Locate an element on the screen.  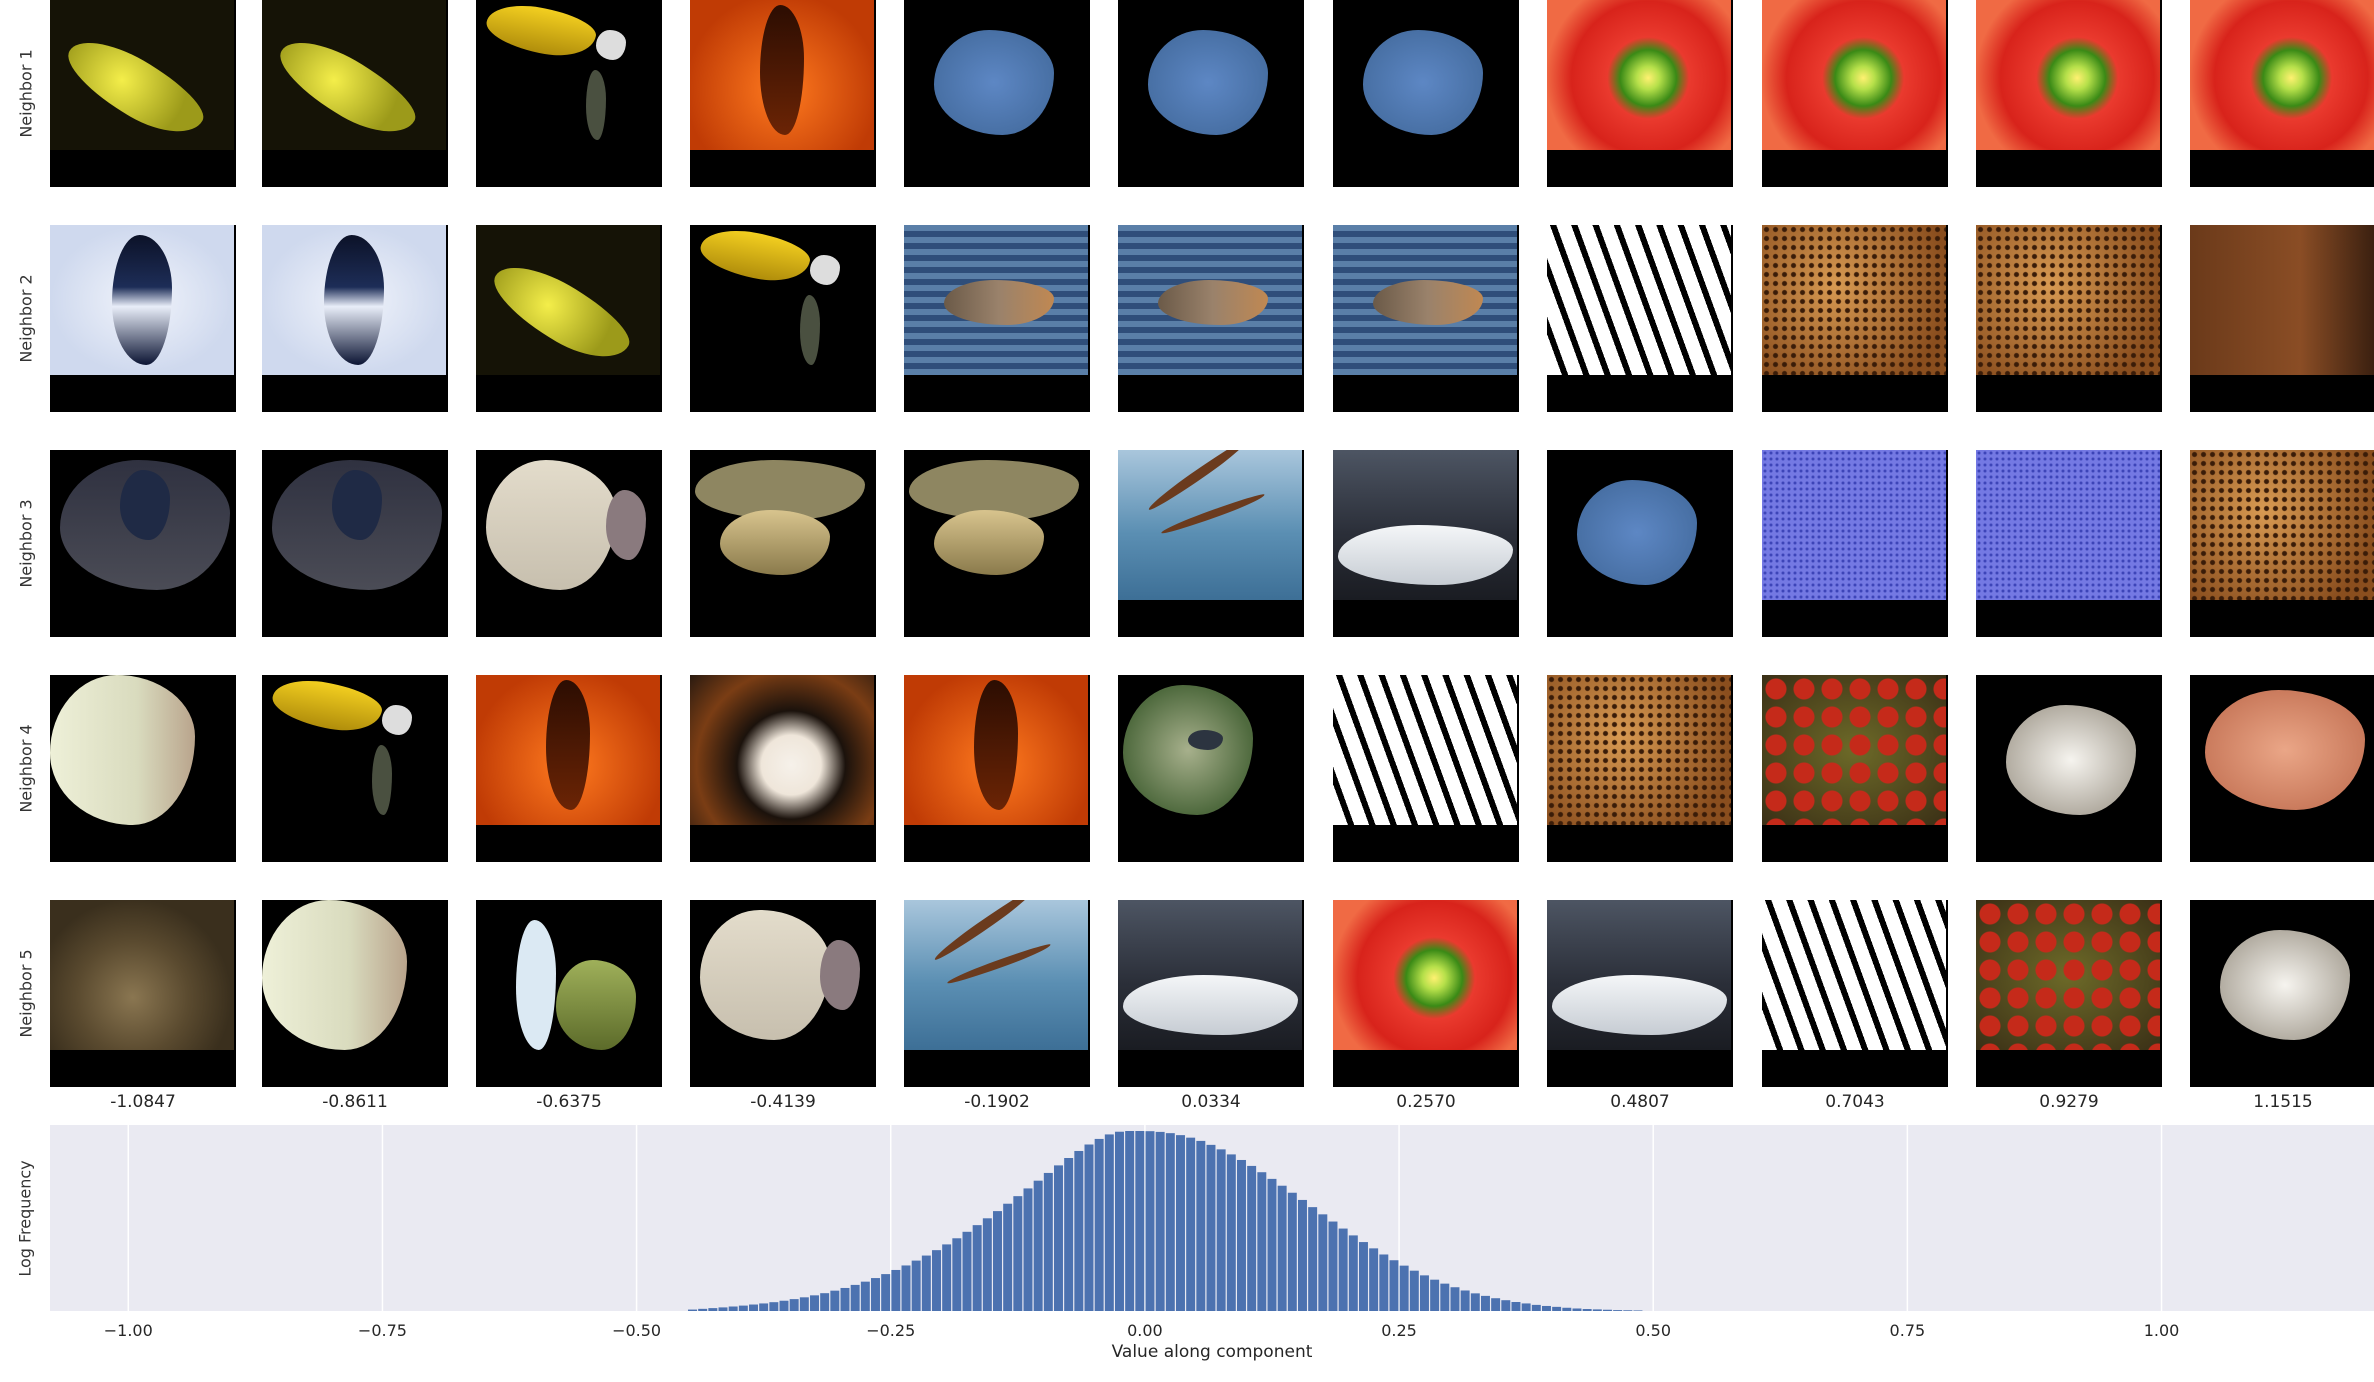
column-value-label: 0.0334 is located at coordinates (1211, 1102).